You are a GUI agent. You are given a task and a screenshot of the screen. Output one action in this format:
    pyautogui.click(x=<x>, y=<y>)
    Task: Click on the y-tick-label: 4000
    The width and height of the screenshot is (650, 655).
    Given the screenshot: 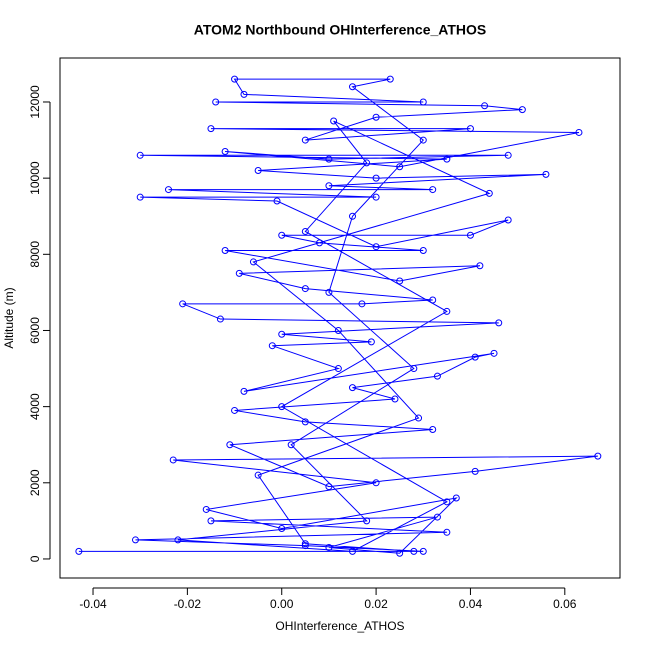 What is the action you would take?
    pyautogui.click(x=35, y=406)
    